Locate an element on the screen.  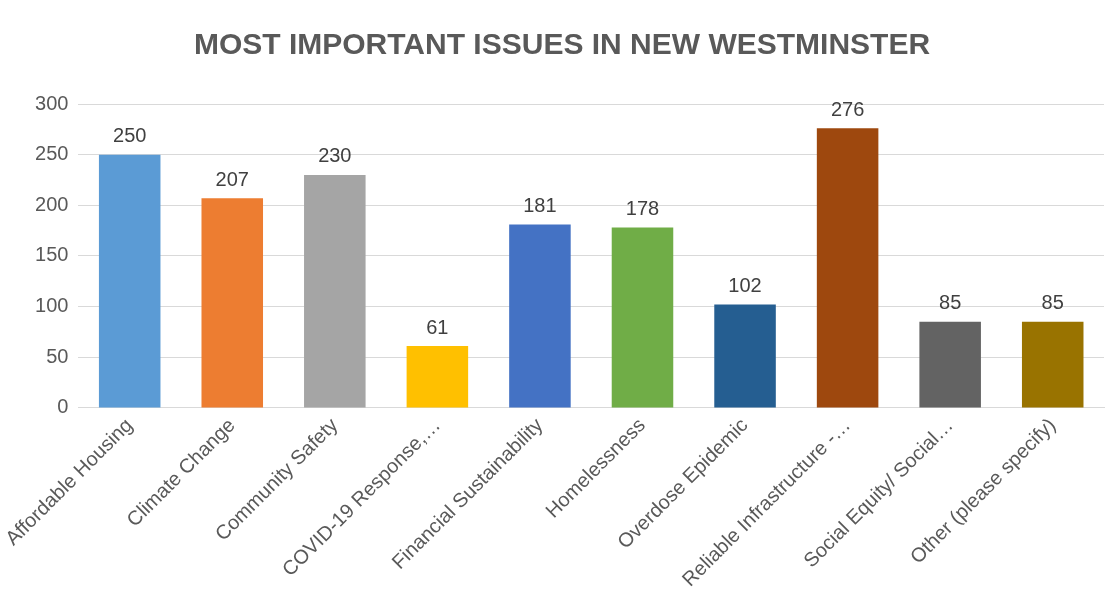
data-label: 102 is located at coordinates (745, 285).